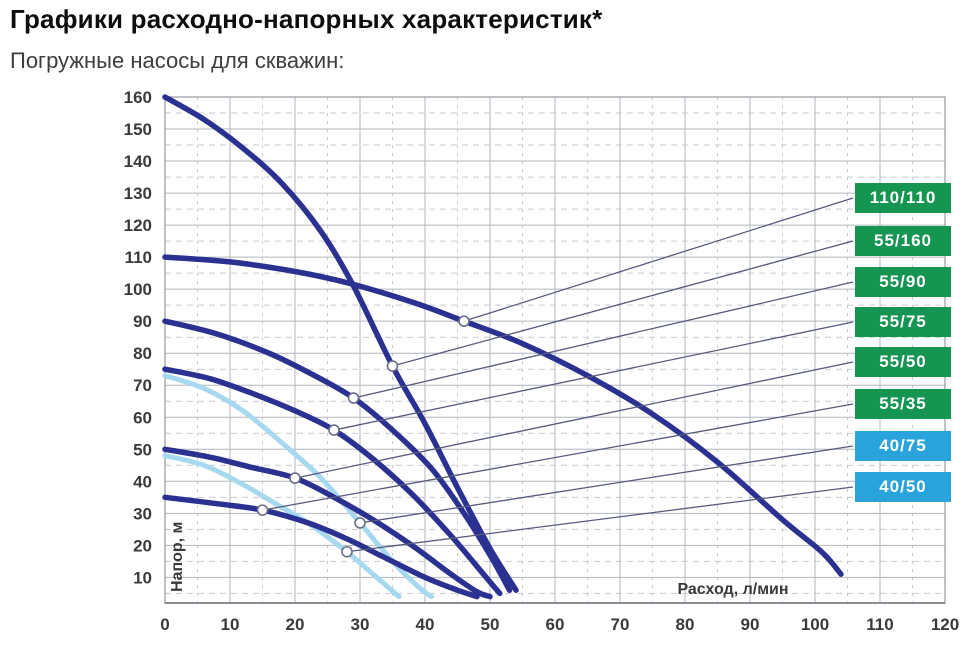 This screenshot has width=970, height=647. I want to click on y-tick-label: 80, so click(142, 353).